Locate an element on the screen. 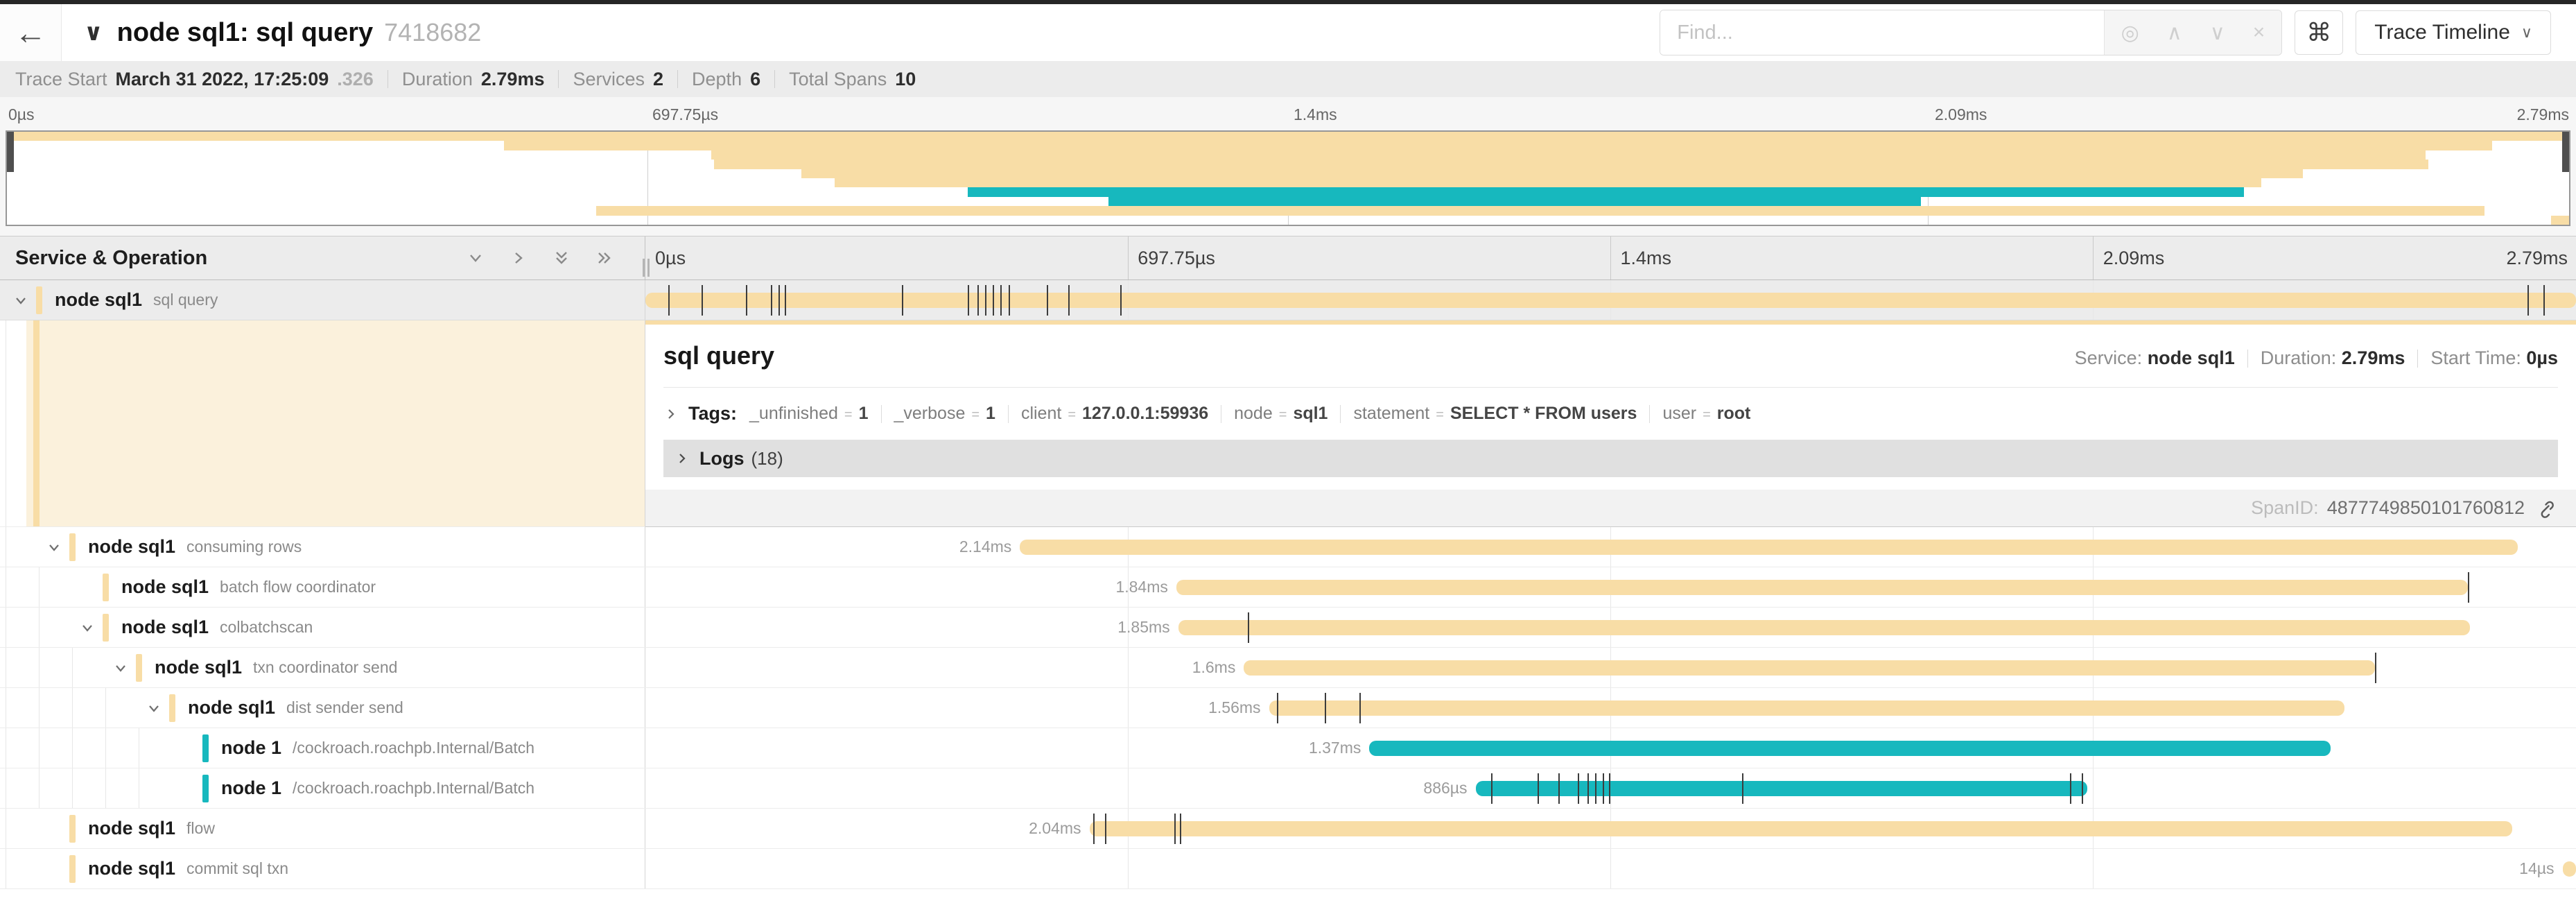 The height and width of the screenshot is (903, 2576). next-result-icon: ∨ is located at coordinates (2217, 32).